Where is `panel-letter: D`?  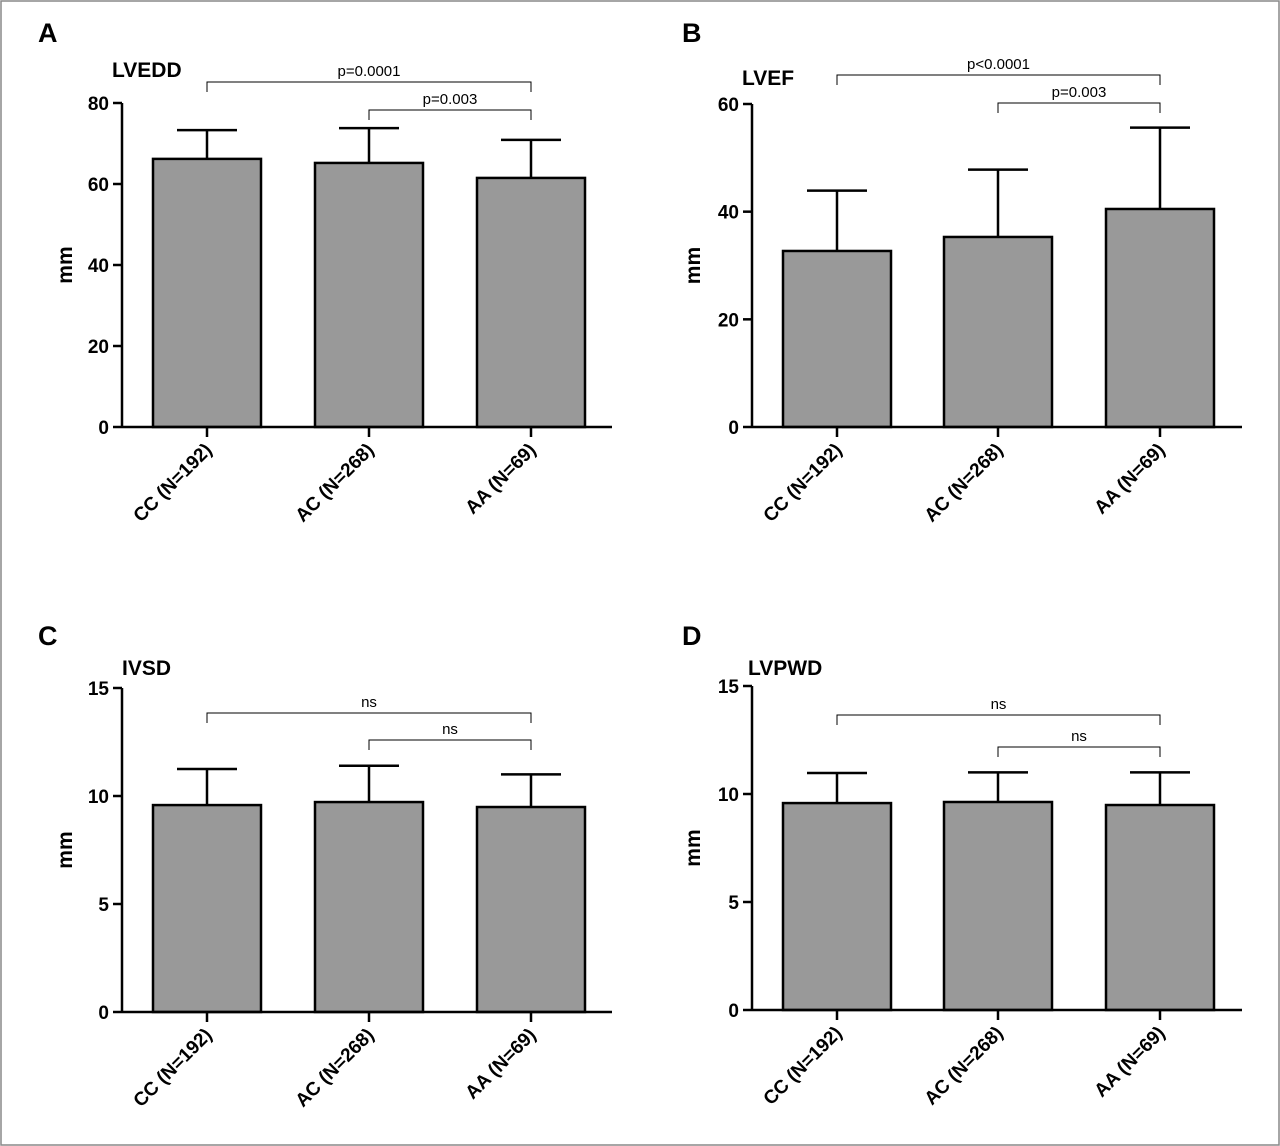 panel-letter: D is located at coordinates (692, 636).